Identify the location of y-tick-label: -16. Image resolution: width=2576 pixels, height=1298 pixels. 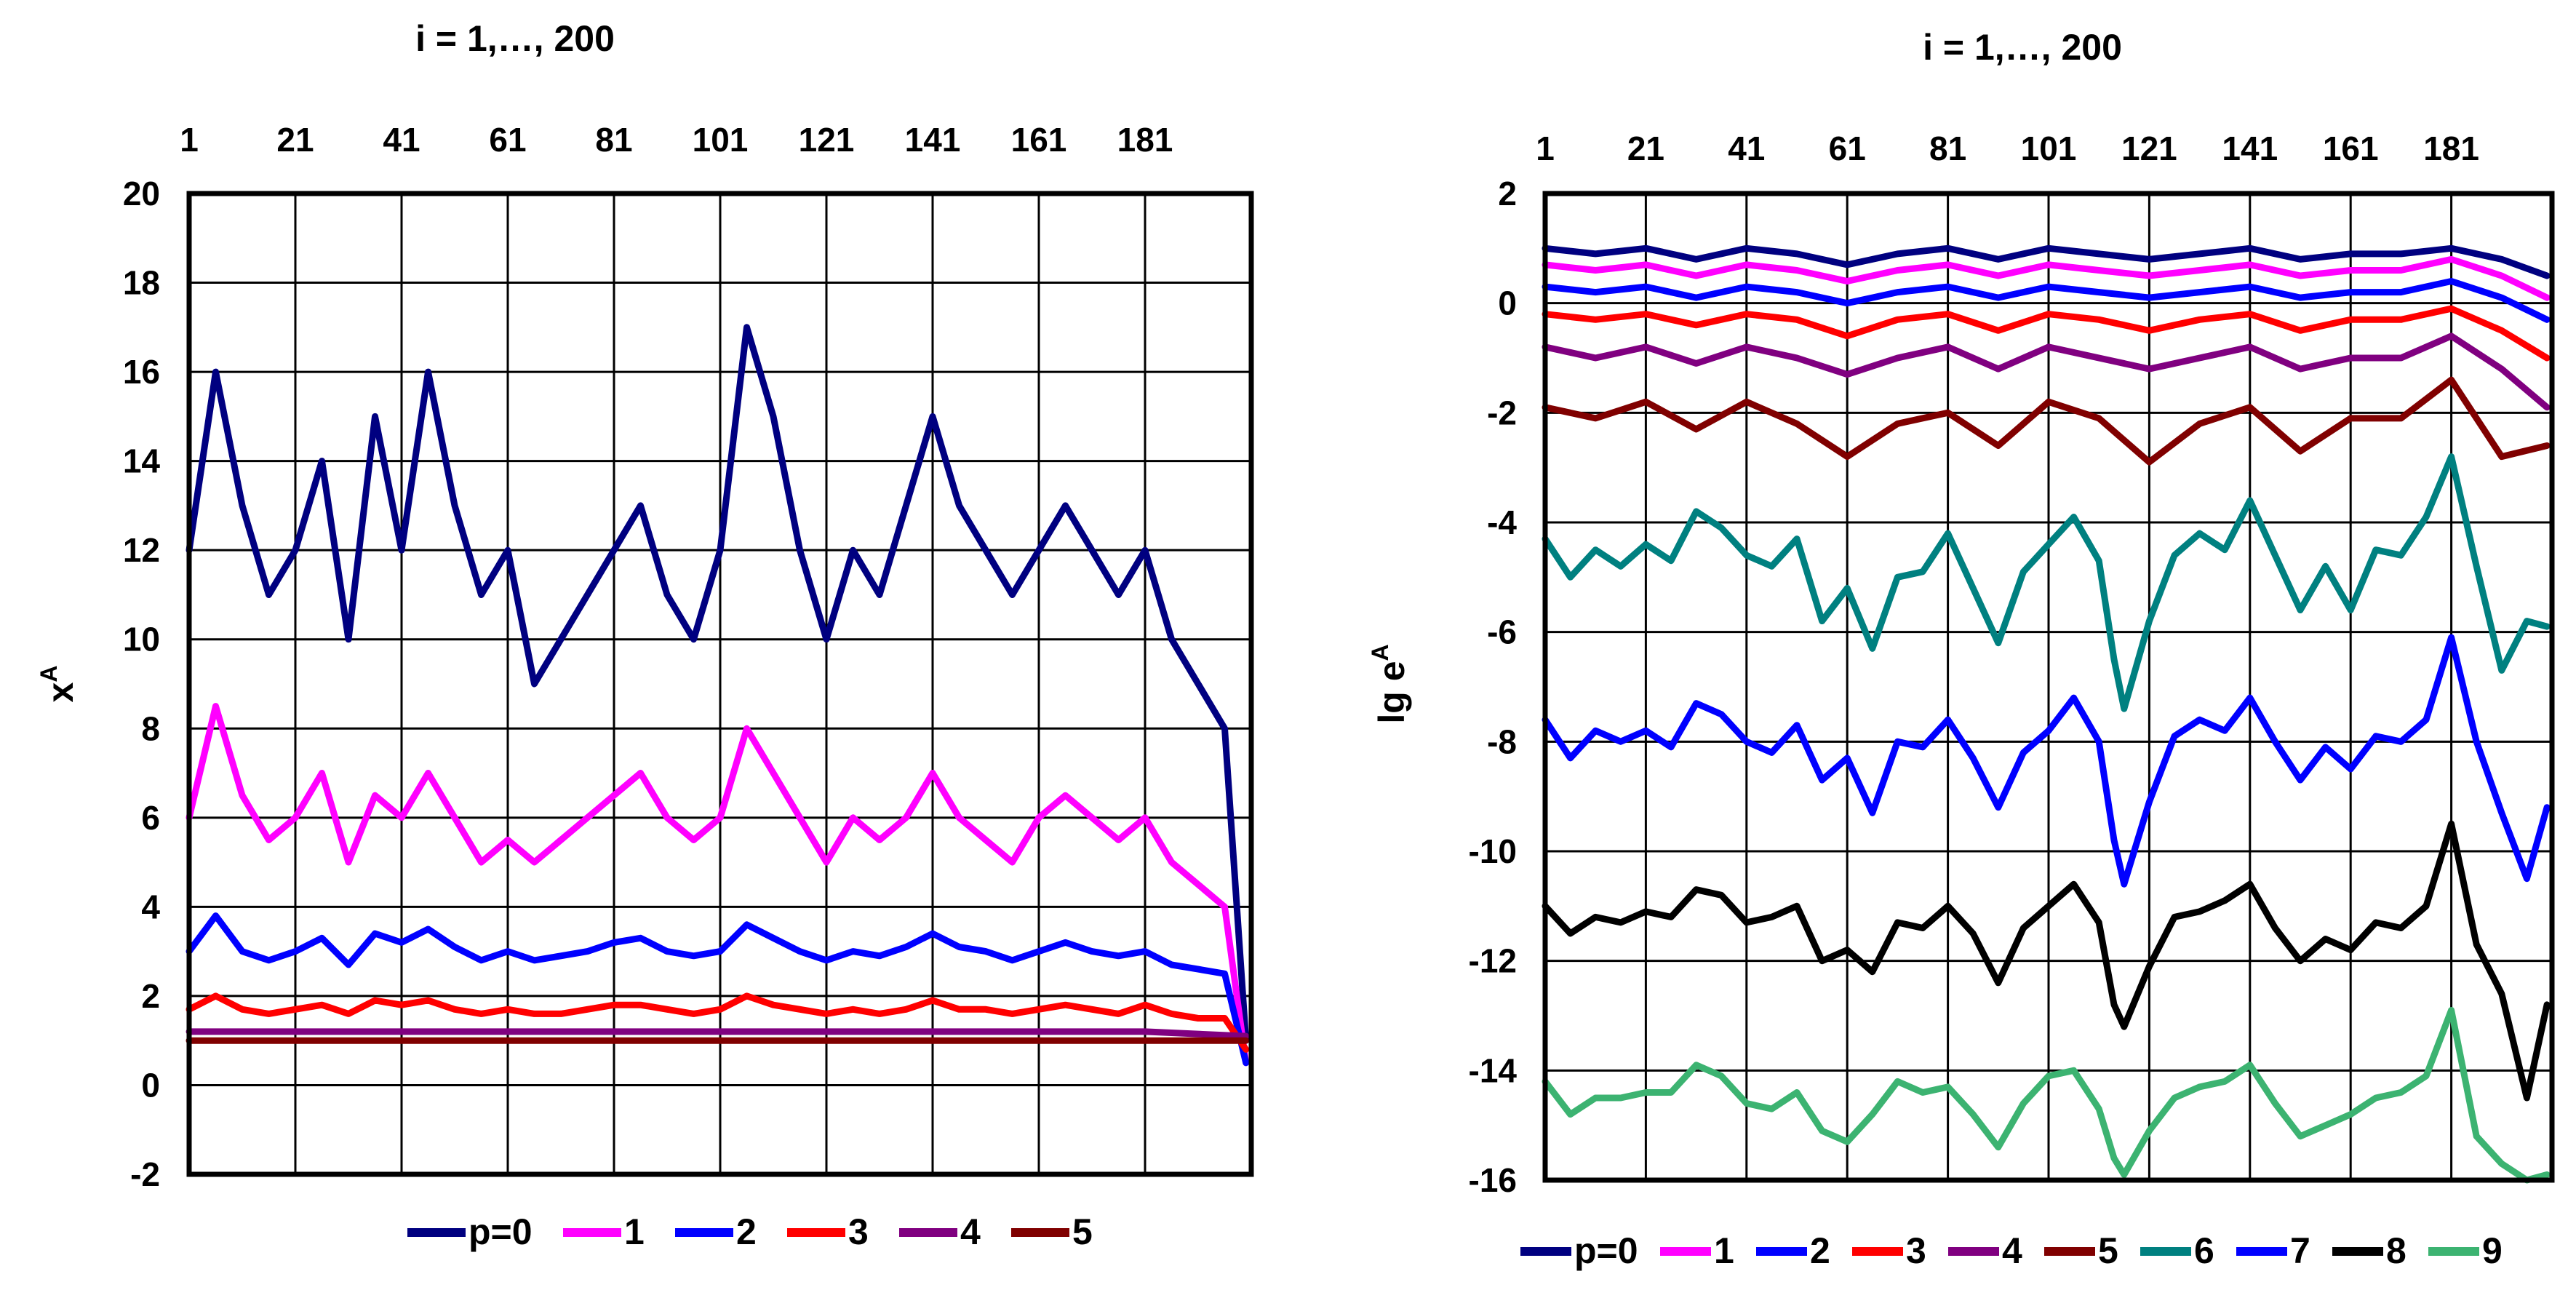
(1493, 1180).